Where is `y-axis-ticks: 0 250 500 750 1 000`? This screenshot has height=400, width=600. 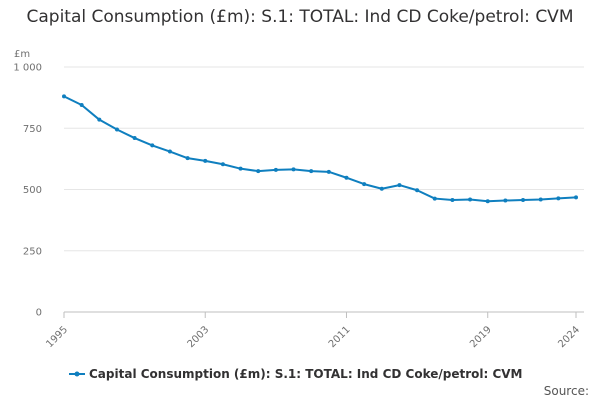 y-axis-ticks: 0 250 500 750 1 000 is located at coordinates (27, 191).